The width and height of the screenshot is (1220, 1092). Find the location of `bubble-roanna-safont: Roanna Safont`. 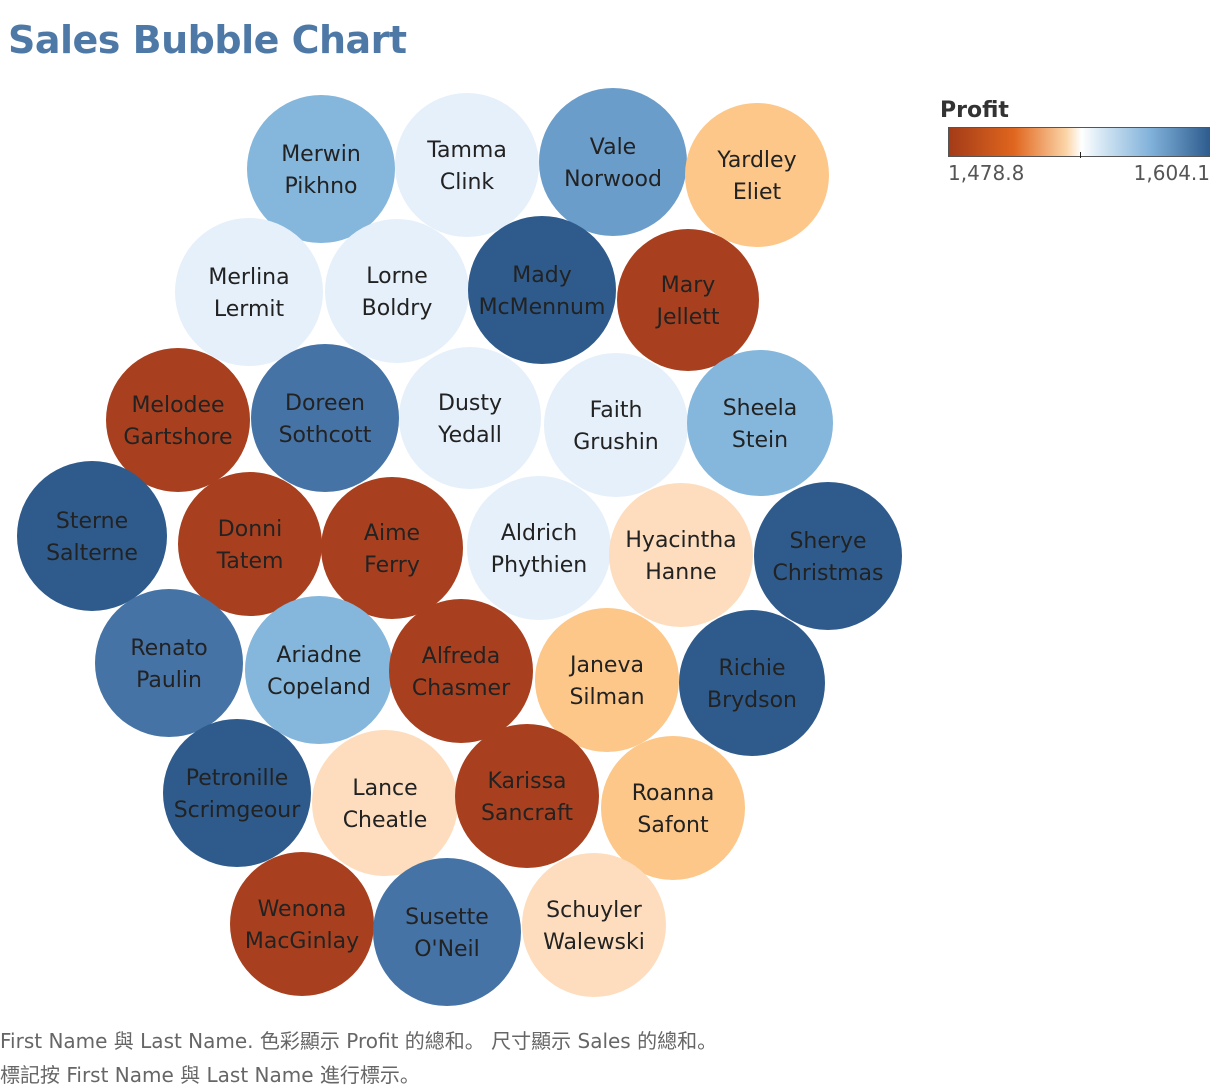

bubble-roanna-safont: Roanna Safont is located at coordinates (673, 808).